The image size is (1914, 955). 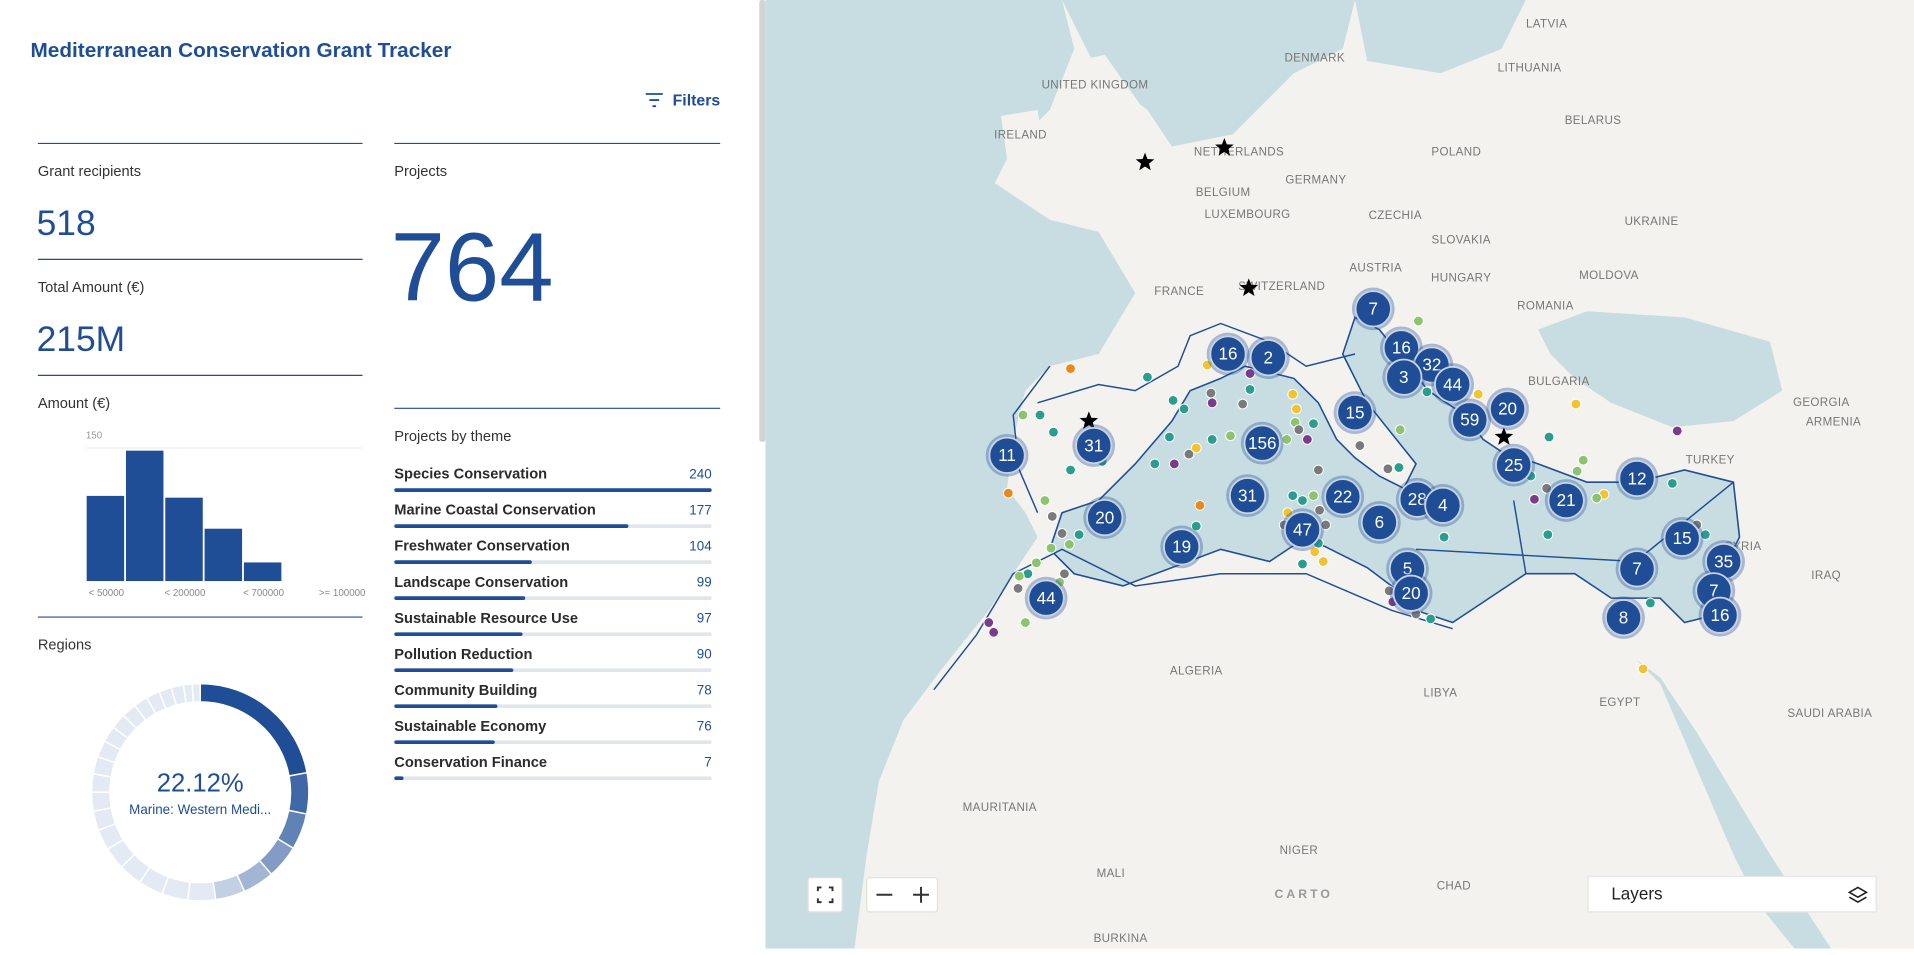 What do you see at coordinates (1007, 455) in the screenshot?
I see `cluster: 11` at bounding box center [1007, 455].